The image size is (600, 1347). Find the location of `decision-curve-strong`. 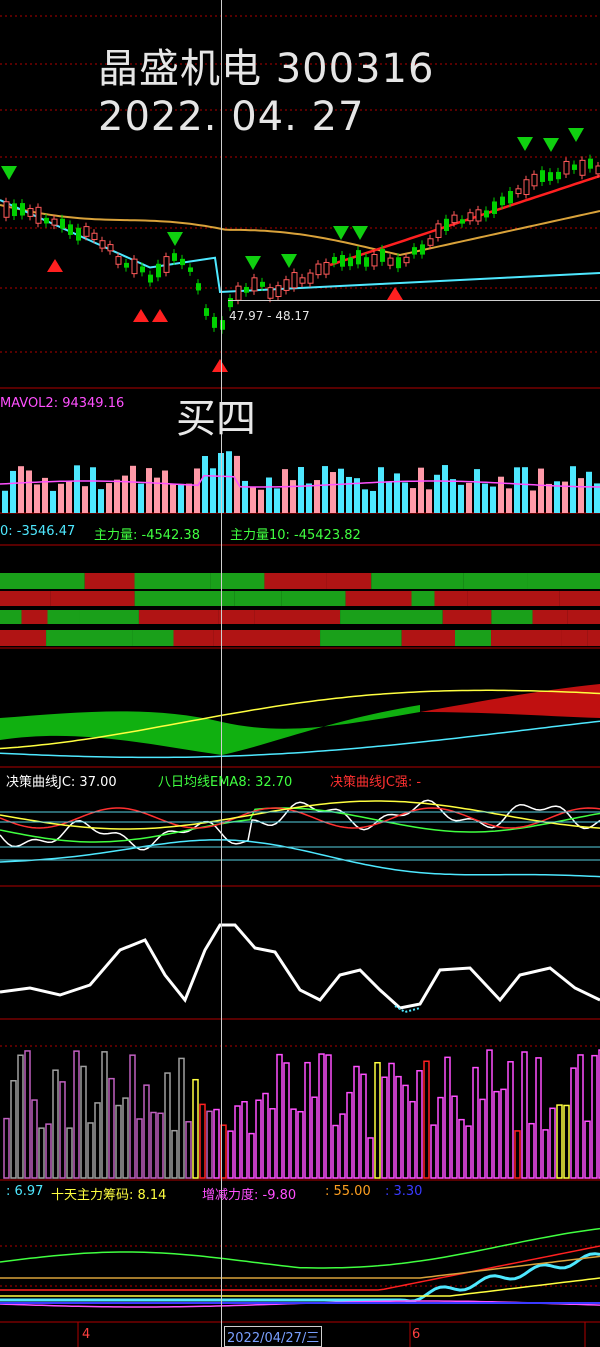

decision-curve-strong is located at coordinates (300, 818).